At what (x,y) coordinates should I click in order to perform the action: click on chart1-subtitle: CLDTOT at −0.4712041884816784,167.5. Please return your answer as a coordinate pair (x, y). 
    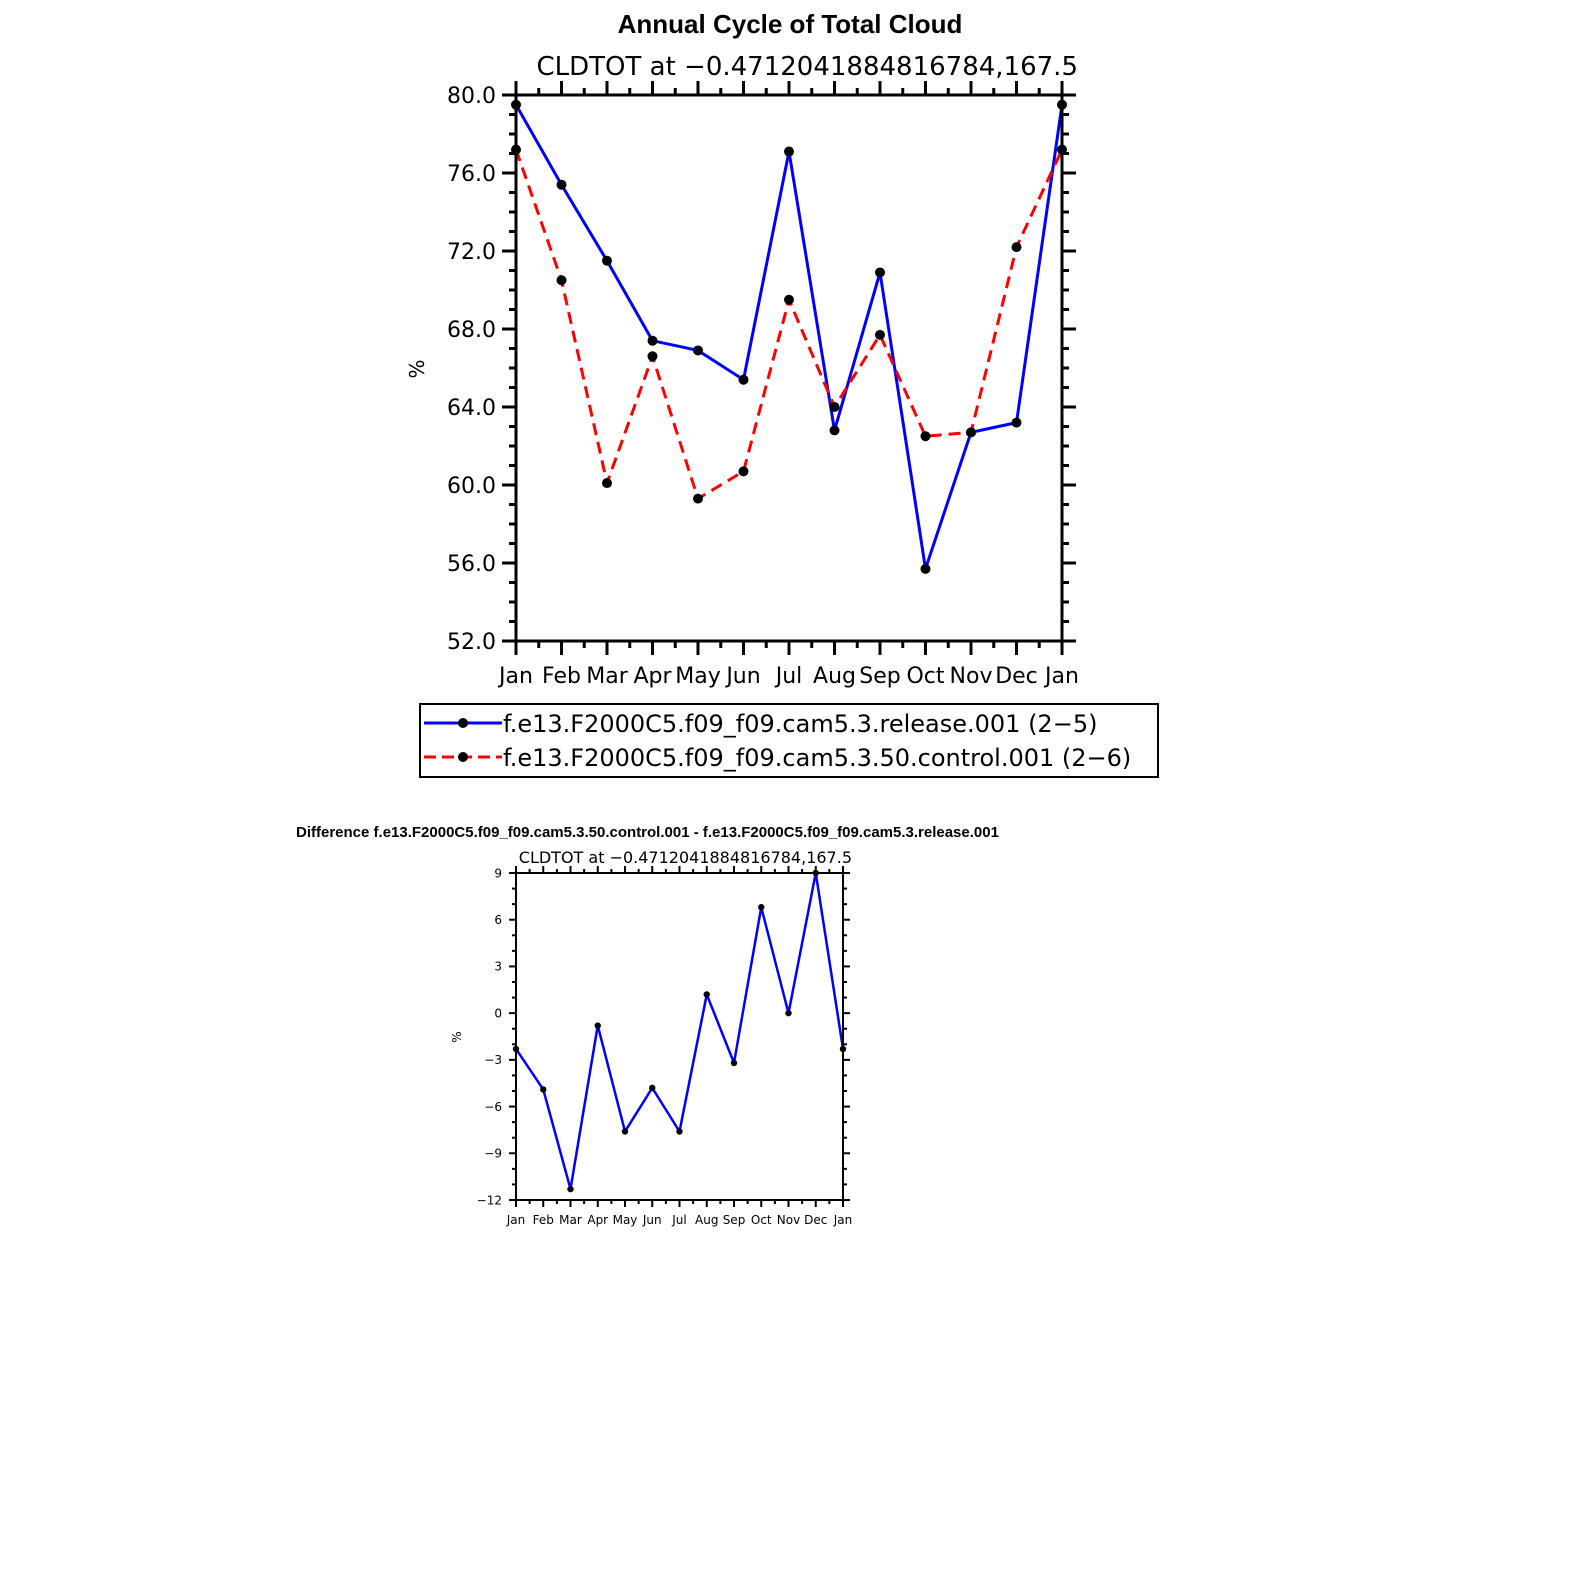
    Looking at the image, I should click on (807, 67).